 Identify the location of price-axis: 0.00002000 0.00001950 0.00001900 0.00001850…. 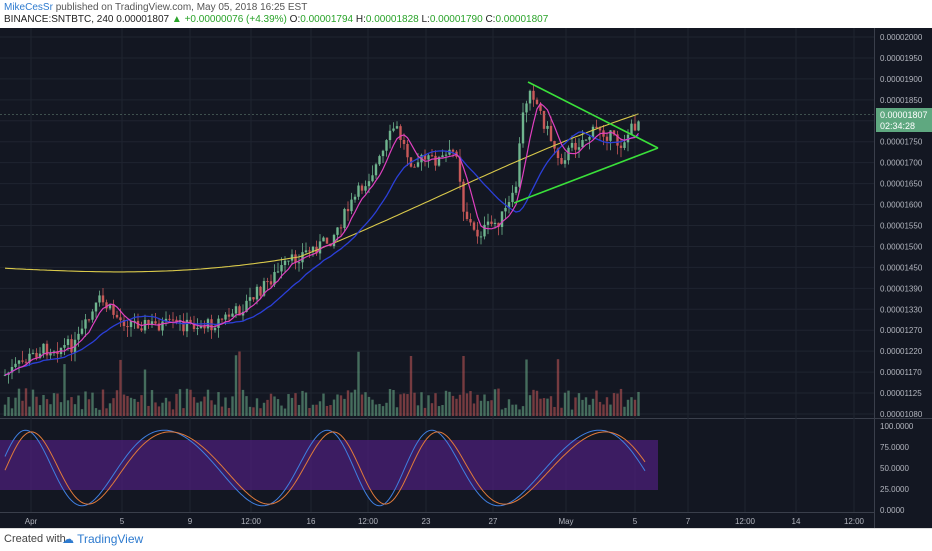
(901, 226).